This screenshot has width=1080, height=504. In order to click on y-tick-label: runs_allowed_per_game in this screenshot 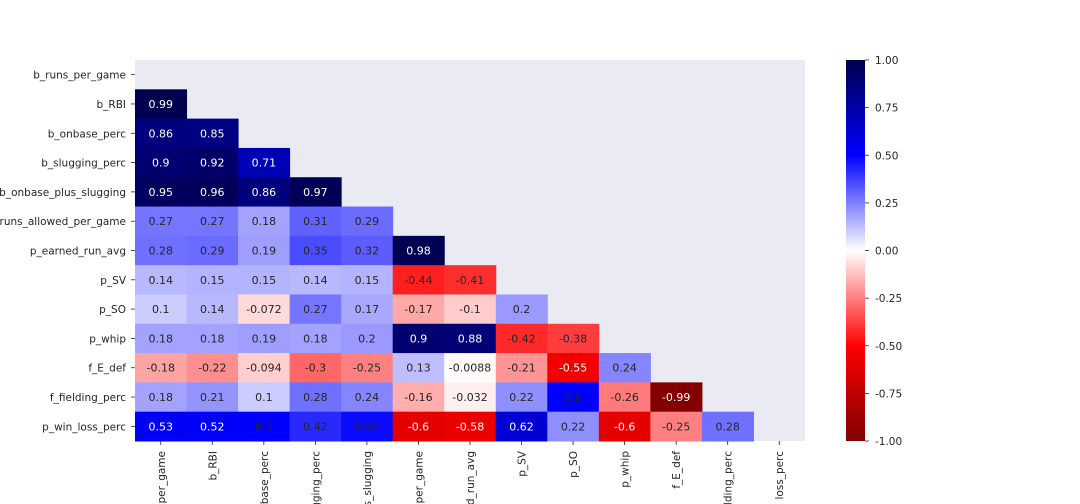, I will do `click(63, 222)`.